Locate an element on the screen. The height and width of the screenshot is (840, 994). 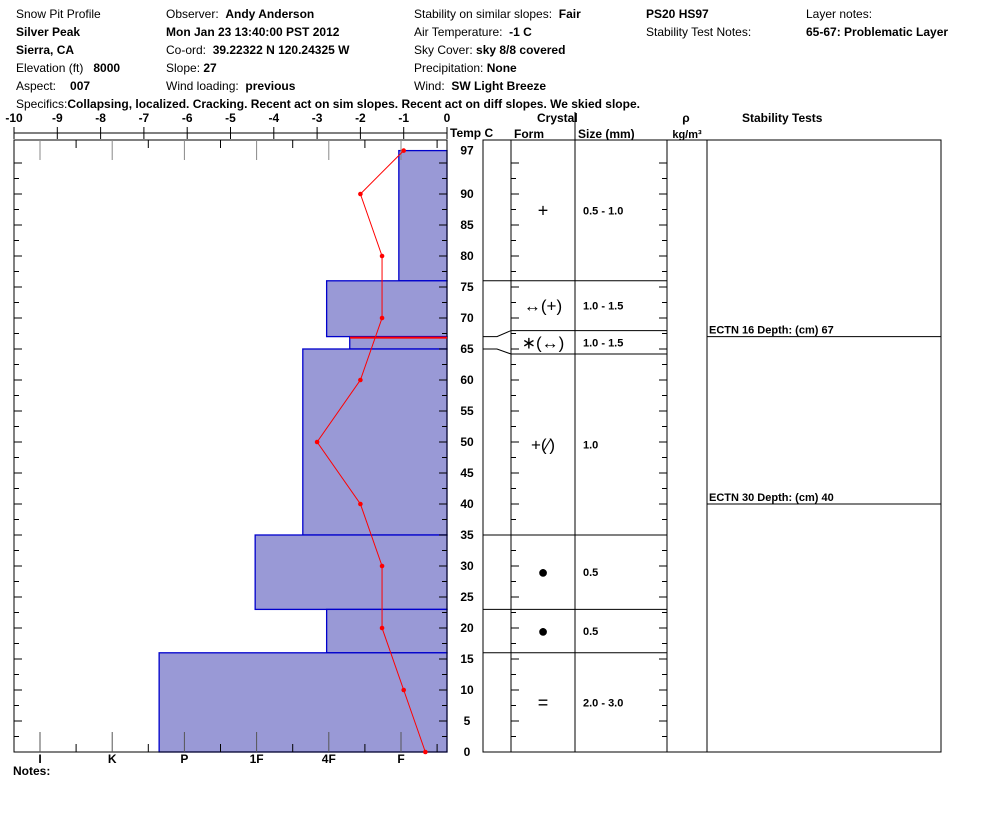
stability-value: Fair is located at coordinates (569, 14).